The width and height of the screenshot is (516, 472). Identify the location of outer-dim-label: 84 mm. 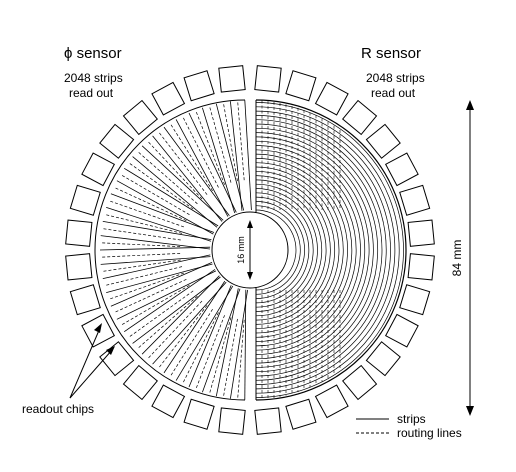
(457, 258).